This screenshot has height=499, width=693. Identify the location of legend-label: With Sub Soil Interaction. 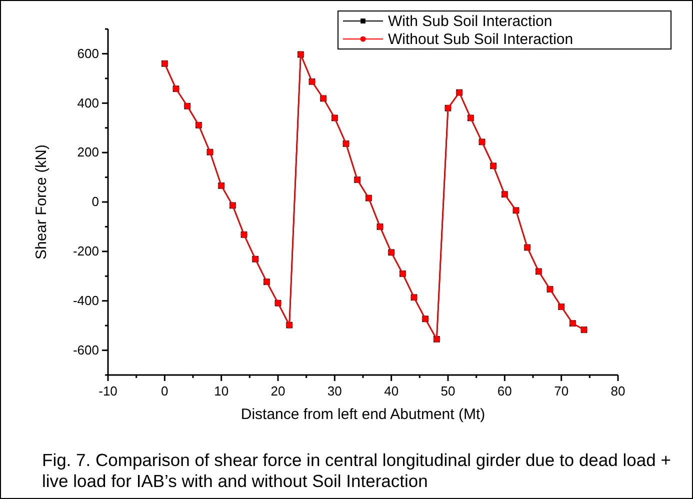
(470, 21).